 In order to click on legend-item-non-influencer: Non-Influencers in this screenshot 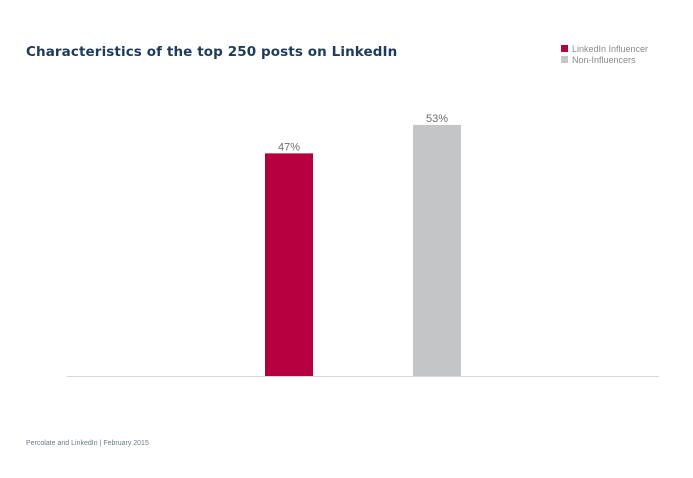, I will do `click(604, 59)`.